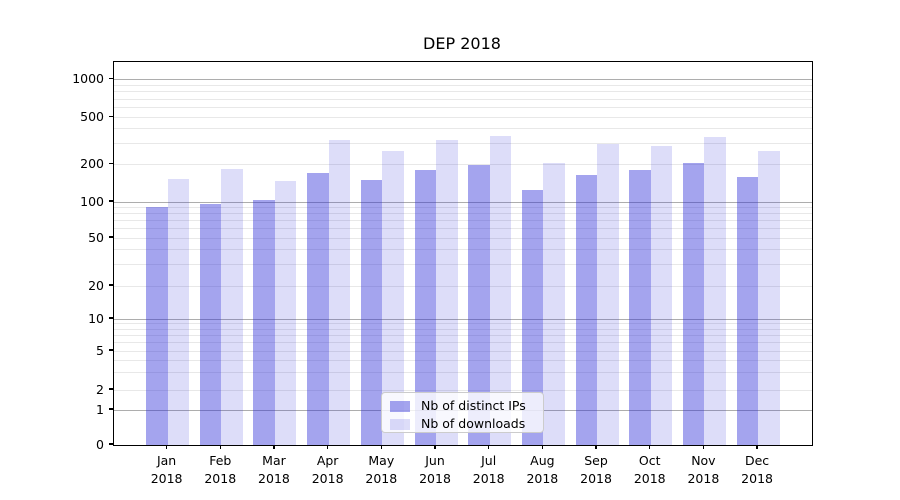  What do you see at coordinates (88, 78) in the screenshot?
I see `y-tick-label-1000: 1000` at bounding box center [88, 78].